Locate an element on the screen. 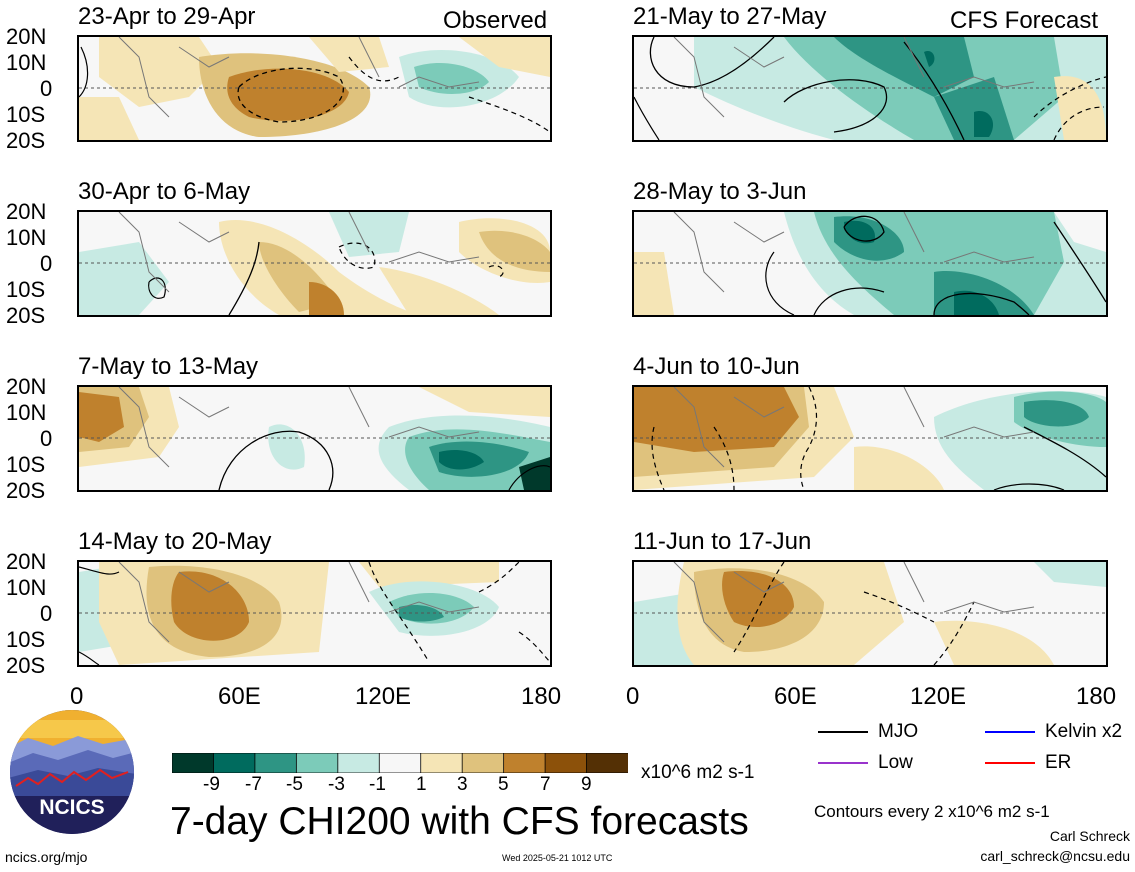 This screenshot has width=1135, height=872. author-name: Carl Schreck is located at coordinates (1089, 836).